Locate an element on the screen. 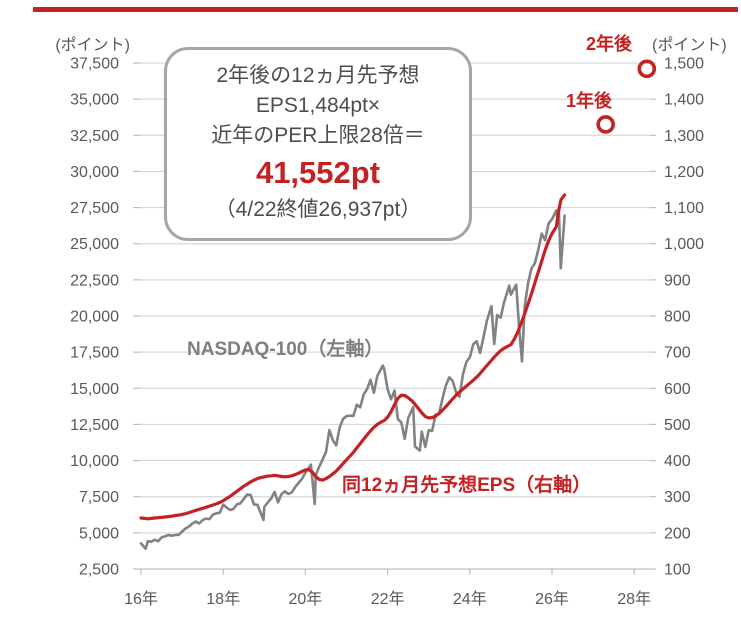  top-accent-bar is located at coordinates (385, 9).